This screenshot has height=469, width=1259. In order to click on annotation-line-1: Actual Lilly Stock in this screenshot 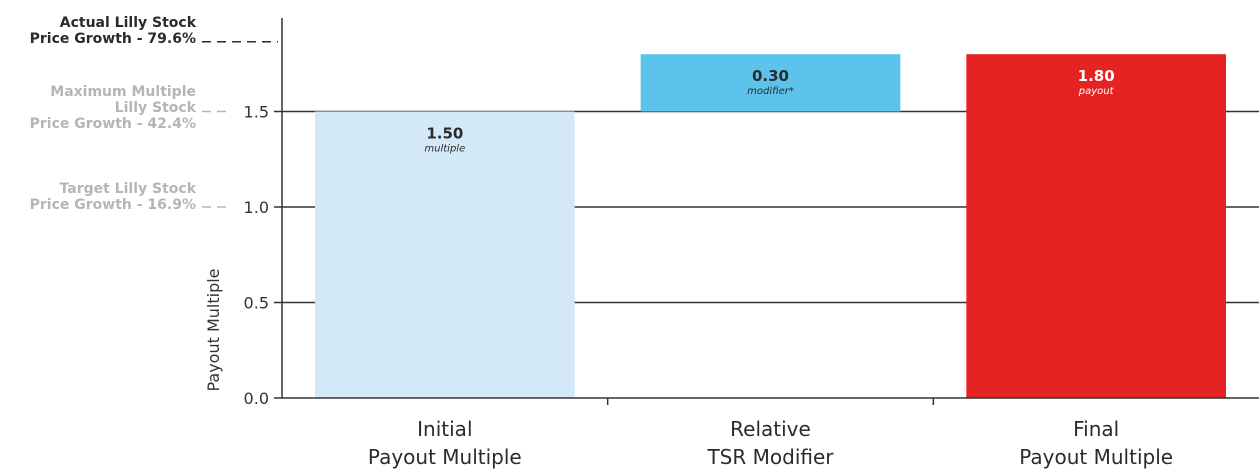, I will do `click(127, 23)`.